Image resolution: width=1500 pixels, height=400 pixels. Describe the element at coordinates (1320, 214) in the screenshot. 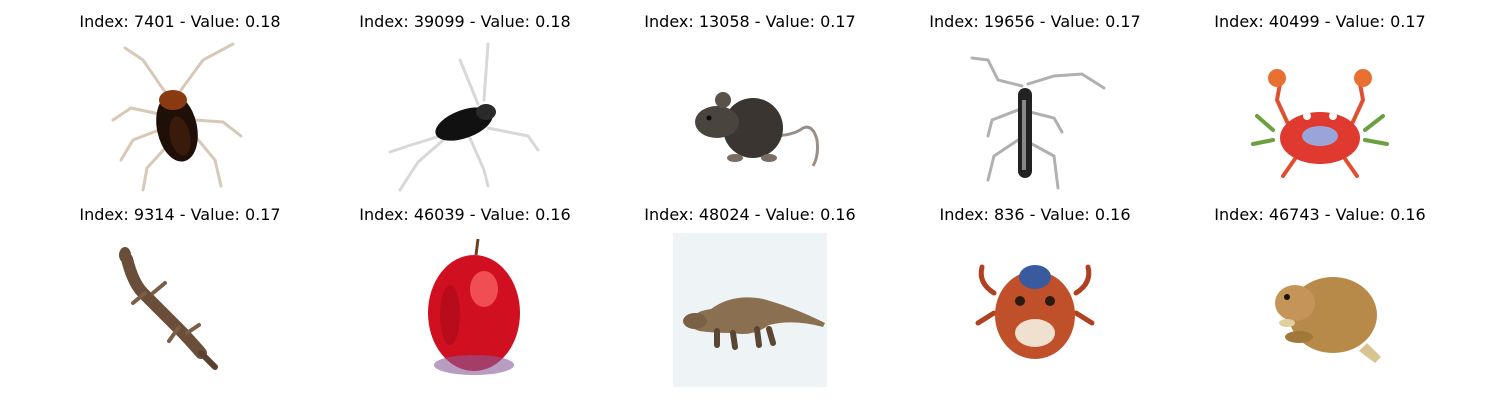

I see `cell-title: Index: 46743 - Value: 0.16` at that location.